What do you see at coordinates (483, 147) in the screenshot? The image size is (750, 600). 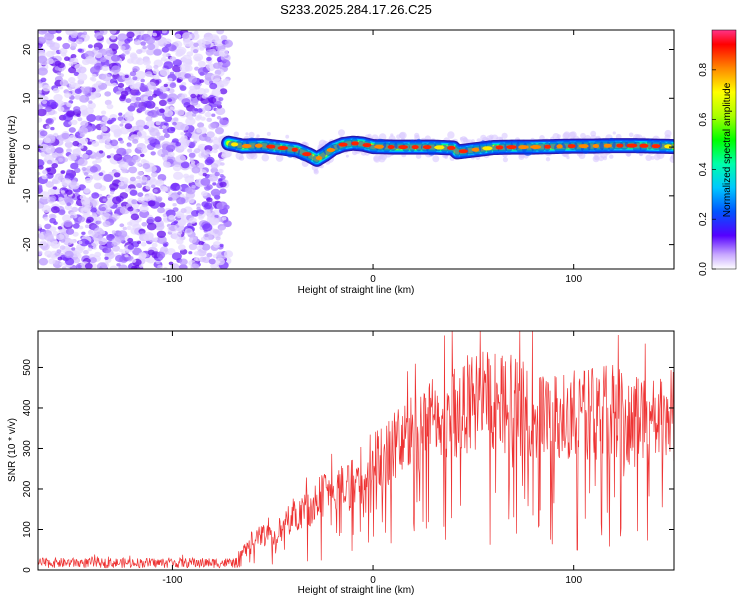 I see `ridge-ripple` at bounding box center [483, 147].